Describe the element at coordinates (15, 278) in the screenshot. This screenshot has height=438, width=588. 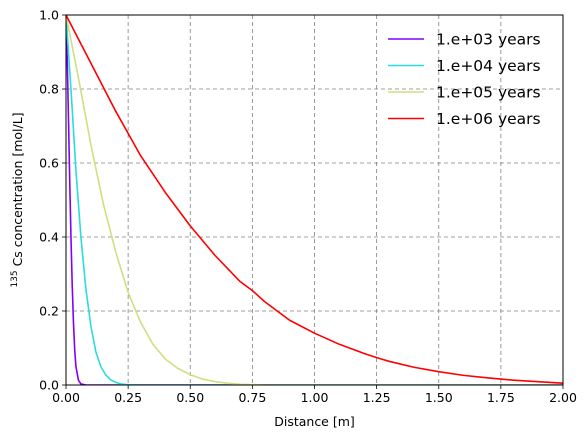
I see `y-axis-label-superscript: 135` at that location.